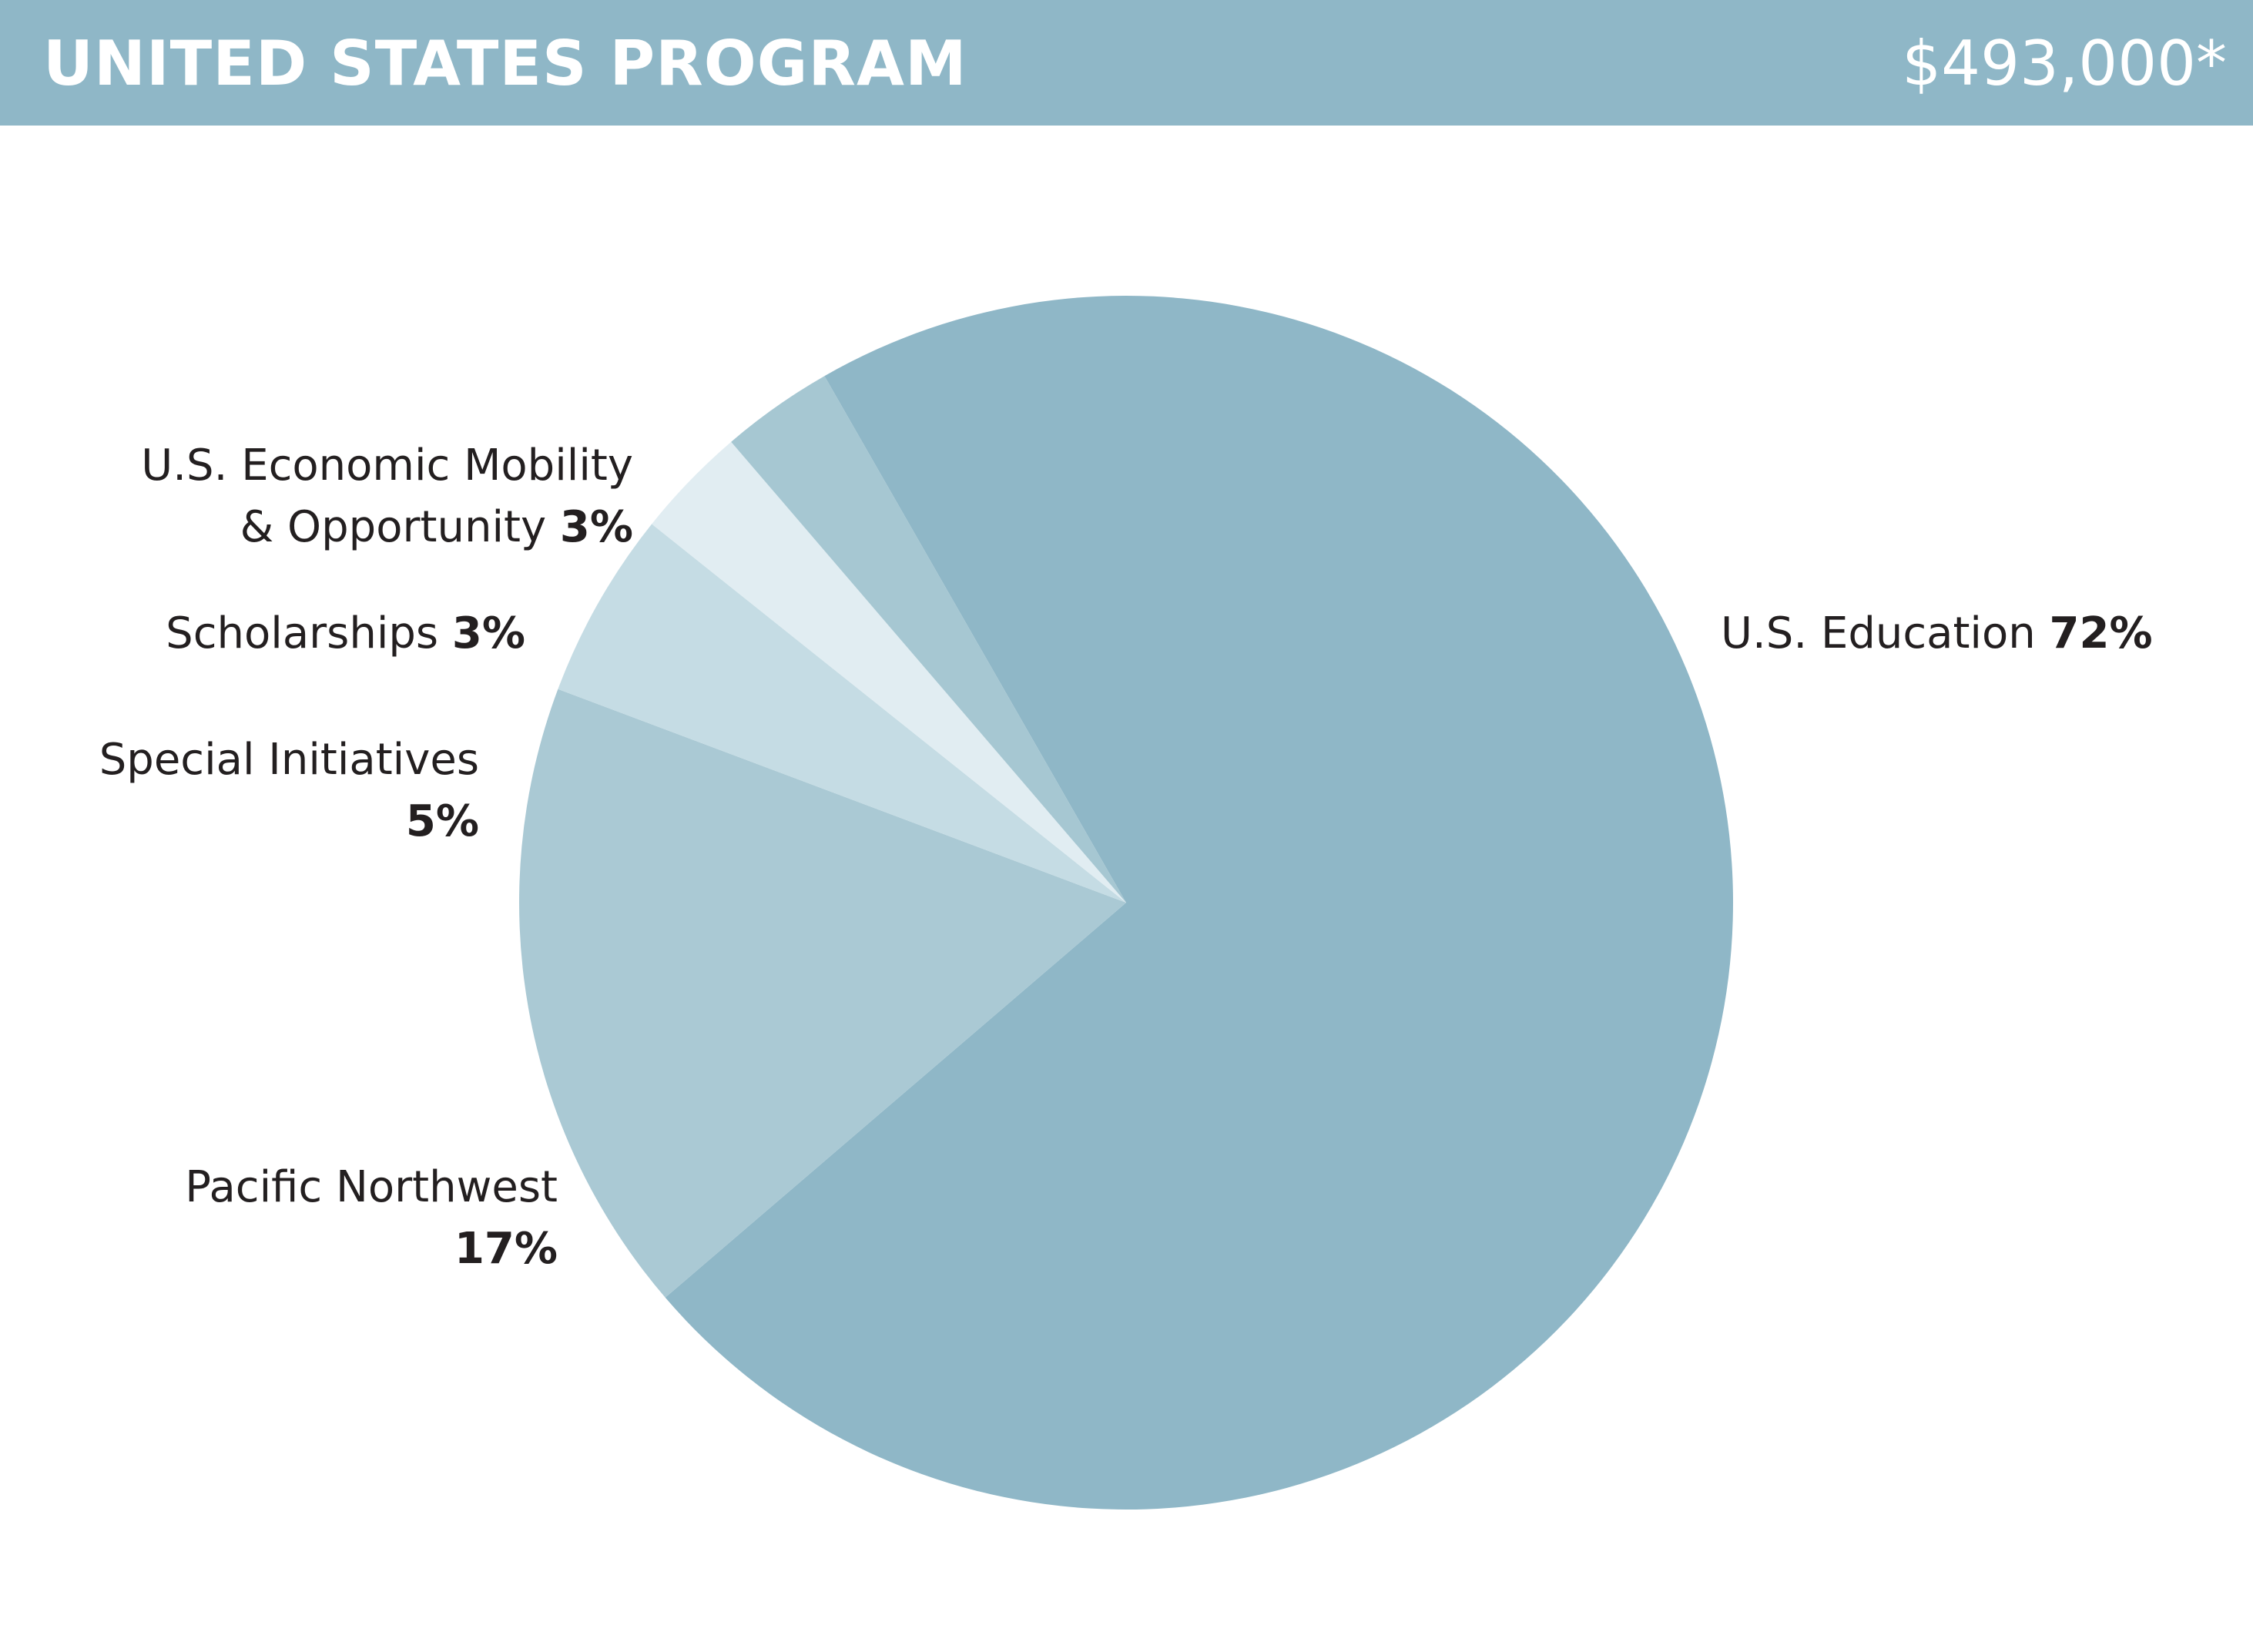 This screenshot has height=1652, width=2253. I want to click on label-economic-mobility-pct: 3%, so click(596, 527).